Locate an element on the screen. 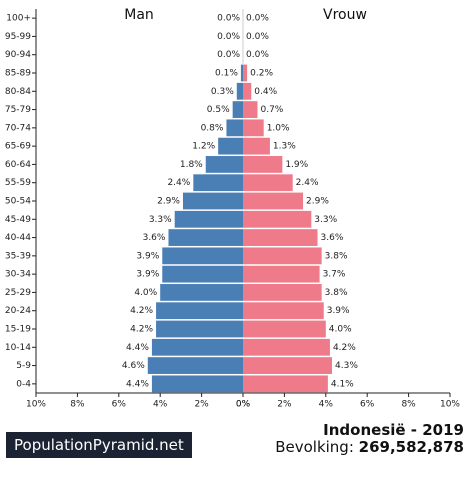 The width and height of the screenshot is (474, 478). female-value-label: 3.7% is located at coordinates (334, 275).